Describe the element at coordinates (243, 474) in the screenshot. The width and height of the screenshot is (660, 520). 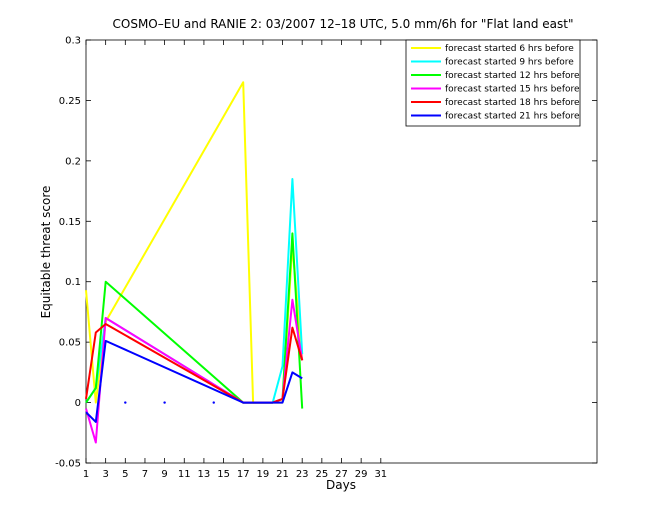
I see `x-tick-label: 17` at that location.